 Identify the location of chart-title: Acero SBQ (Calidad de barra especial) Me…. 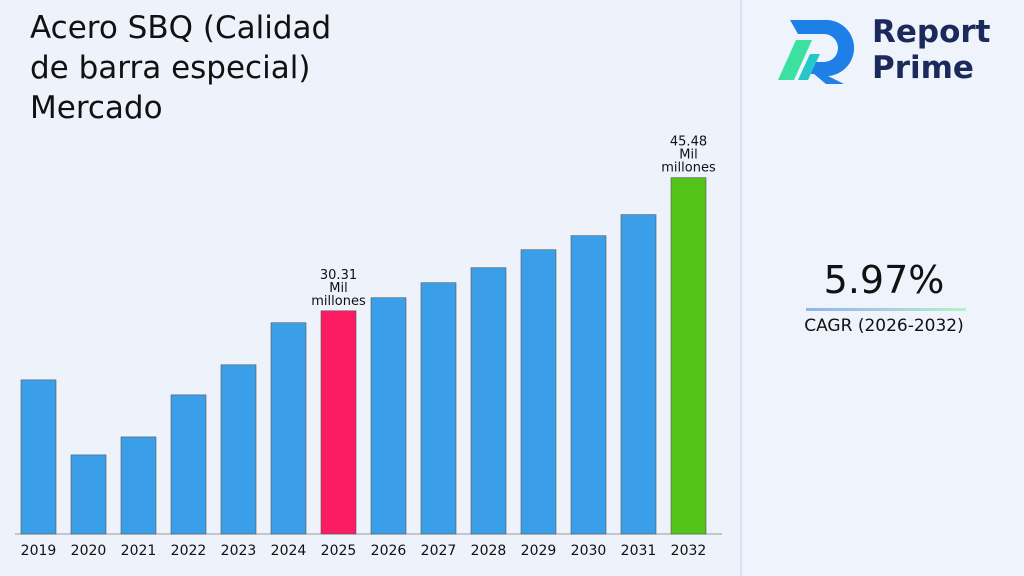
(181, 68).